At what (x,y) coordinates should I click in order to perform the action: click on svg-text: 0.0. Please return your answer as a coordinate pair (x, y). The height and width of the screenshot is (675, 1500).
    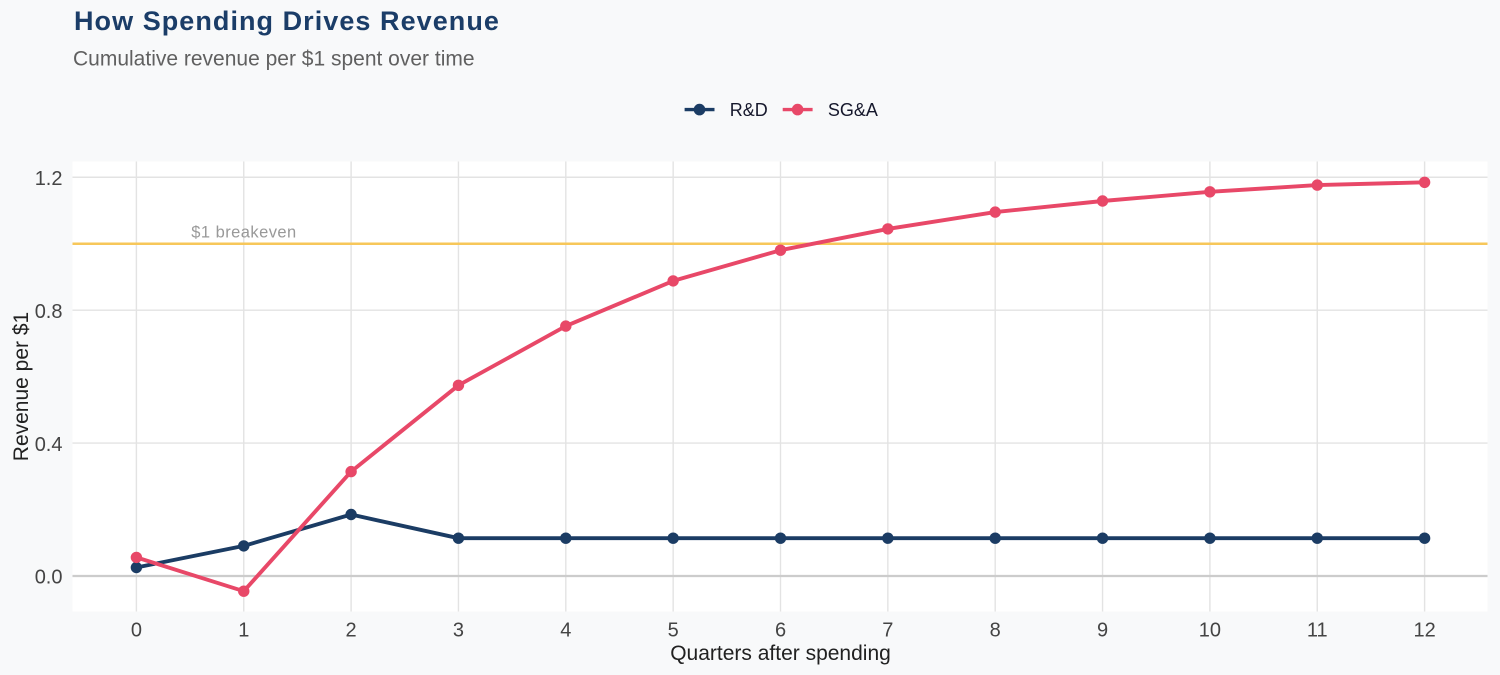
    Looking at the image, I should click on (49, 578).